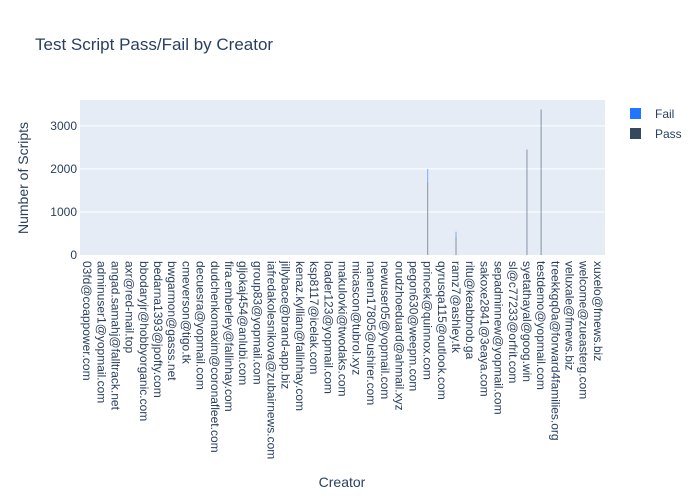 This screenshot has width=700, height=500. Describe the element at coordinates (484, 182) in the screenshot. I see `bars` at that location.